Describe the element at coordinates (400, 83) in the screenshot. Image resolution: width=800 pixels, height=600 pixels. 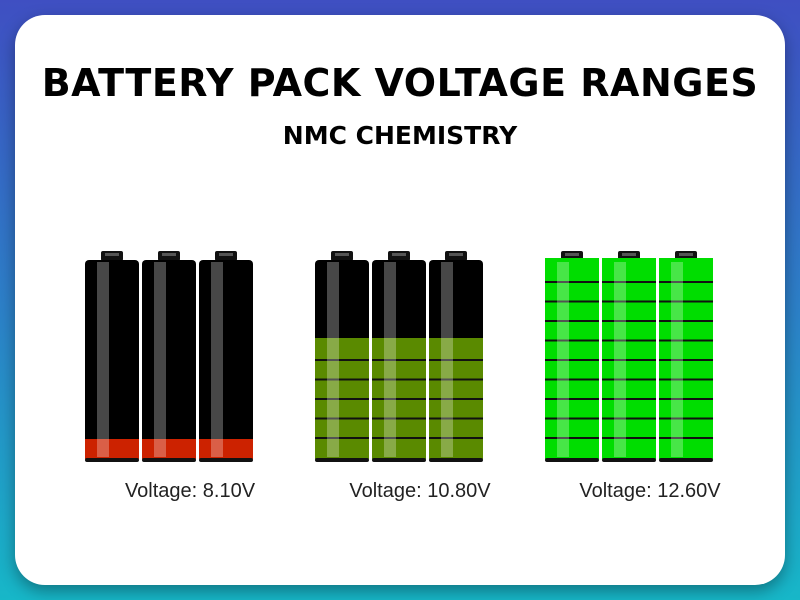
I see `page-title: BATTERY PACK VOLTAGE RANGES` at that location.